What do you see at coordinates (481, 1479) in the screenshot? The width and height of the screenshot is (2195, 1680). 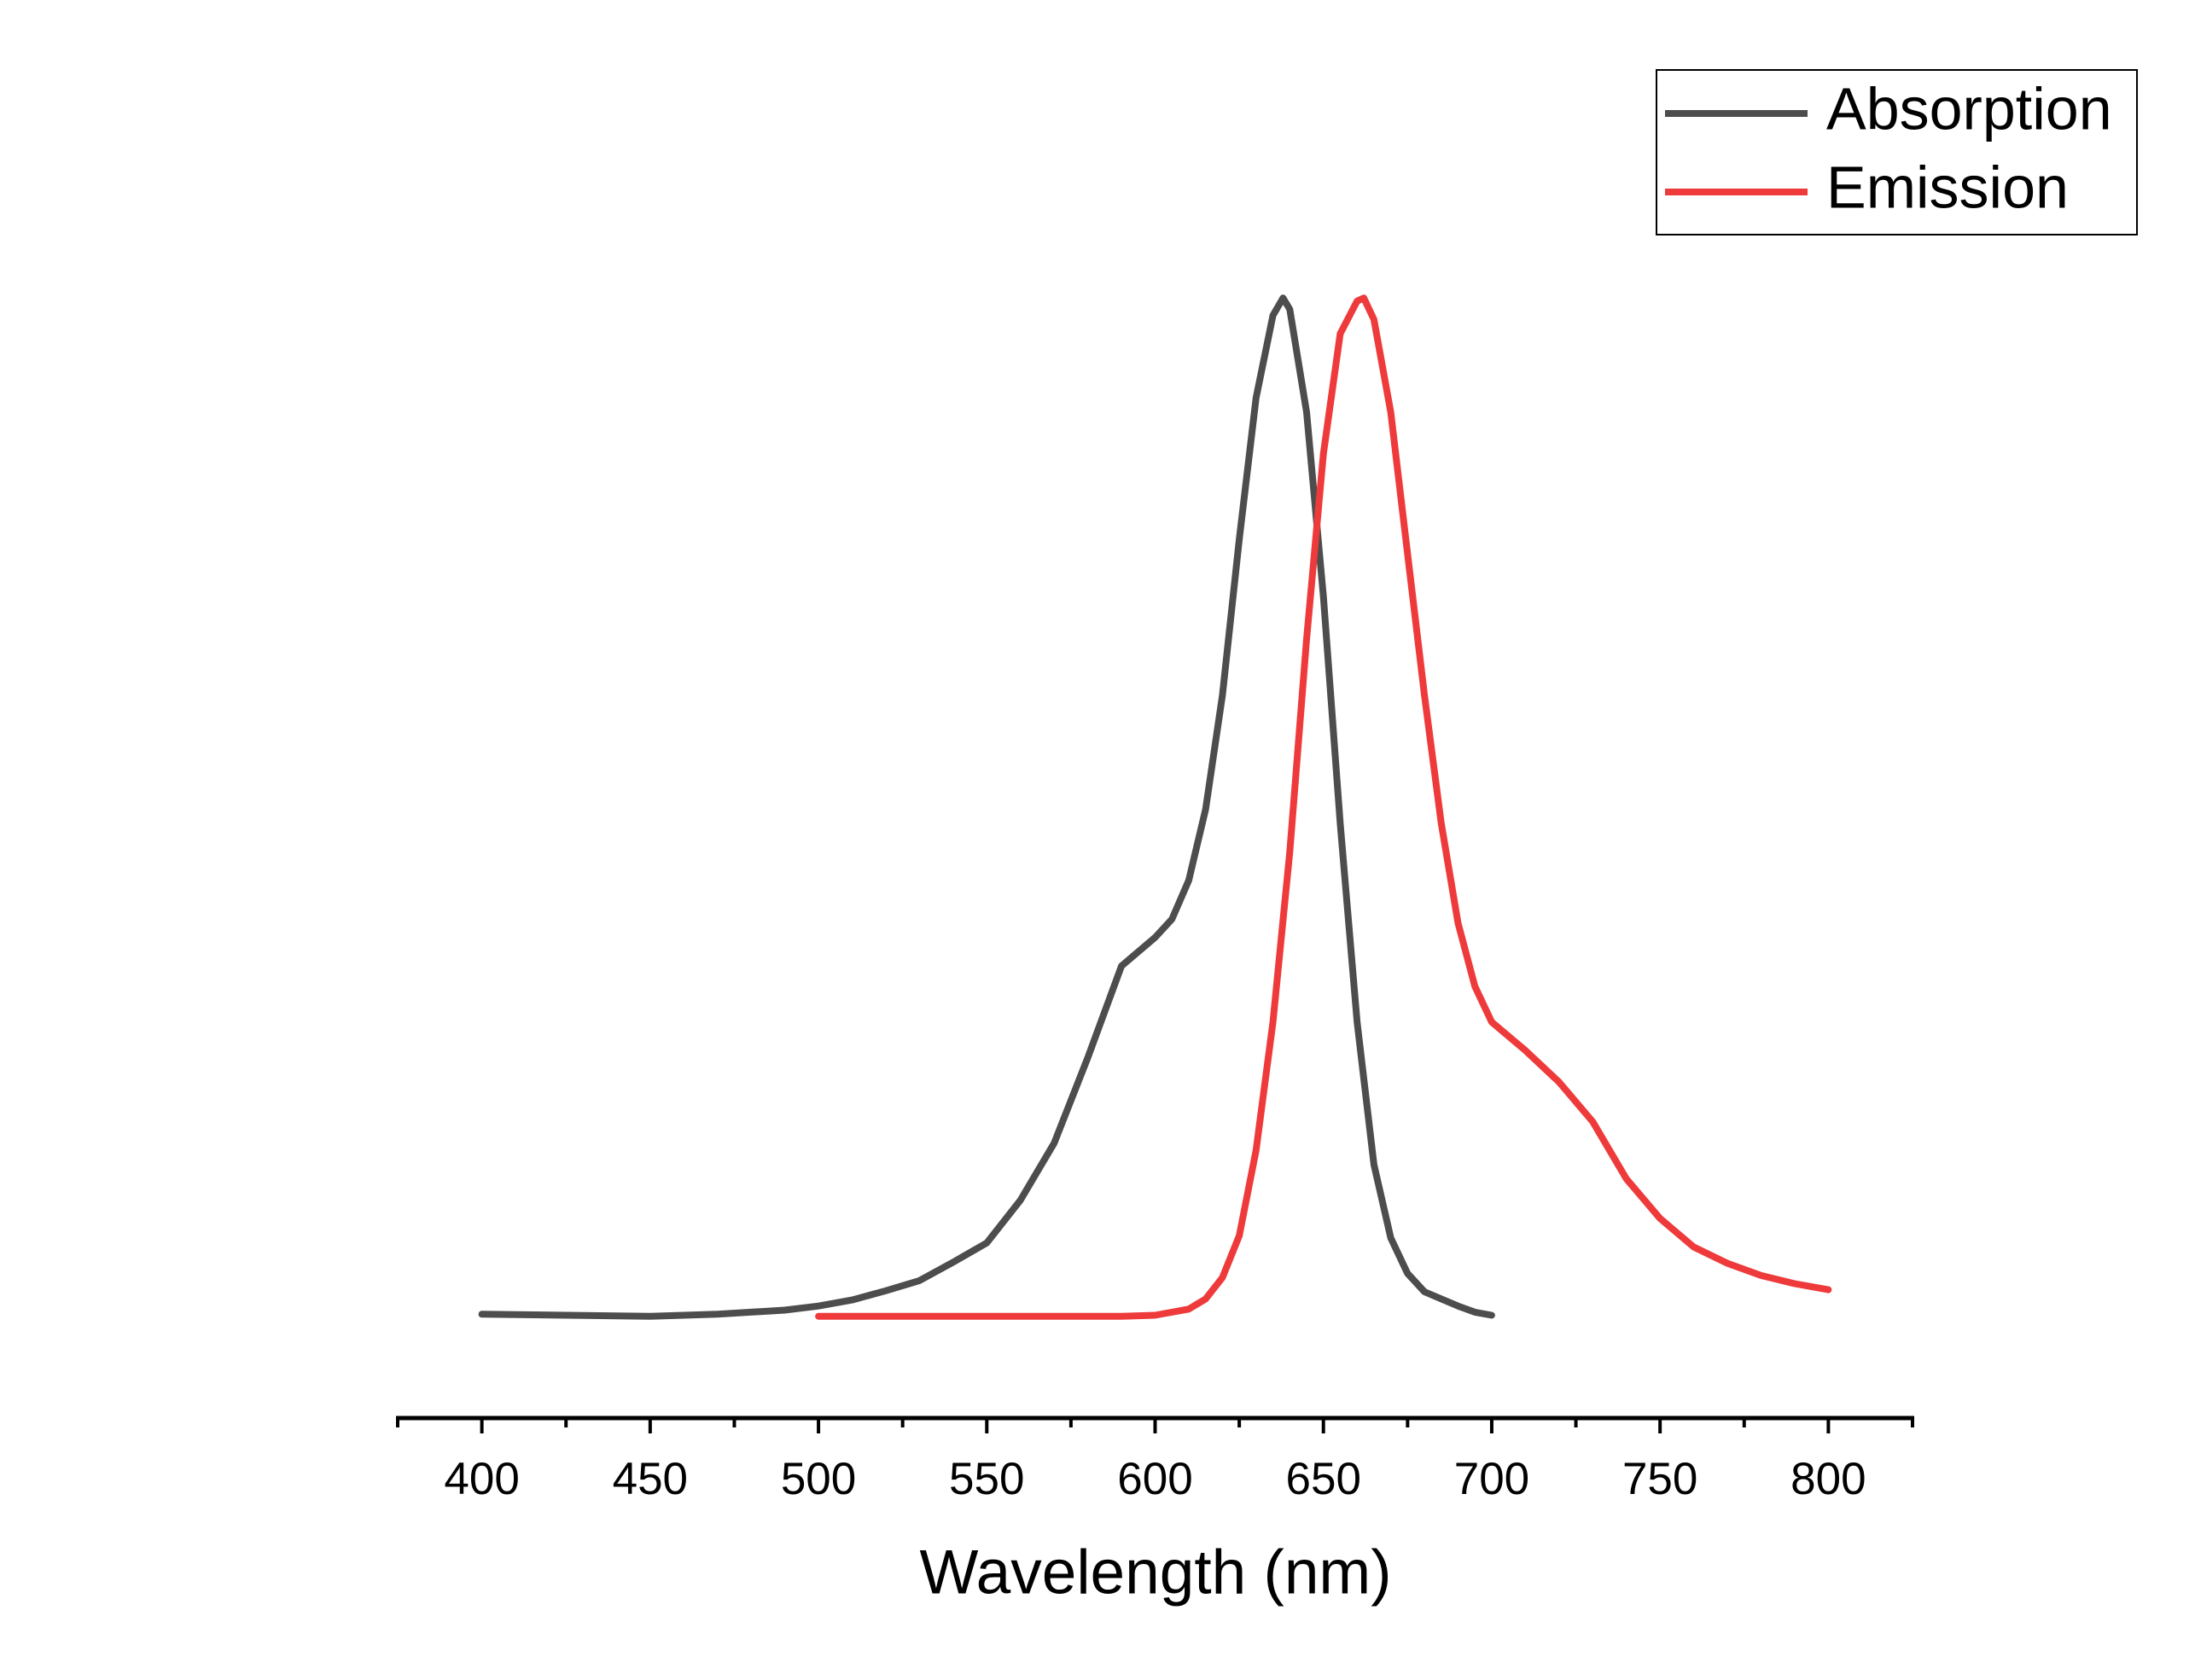 I see `x-tick-label: 400` at bounding box center [481, 1479].